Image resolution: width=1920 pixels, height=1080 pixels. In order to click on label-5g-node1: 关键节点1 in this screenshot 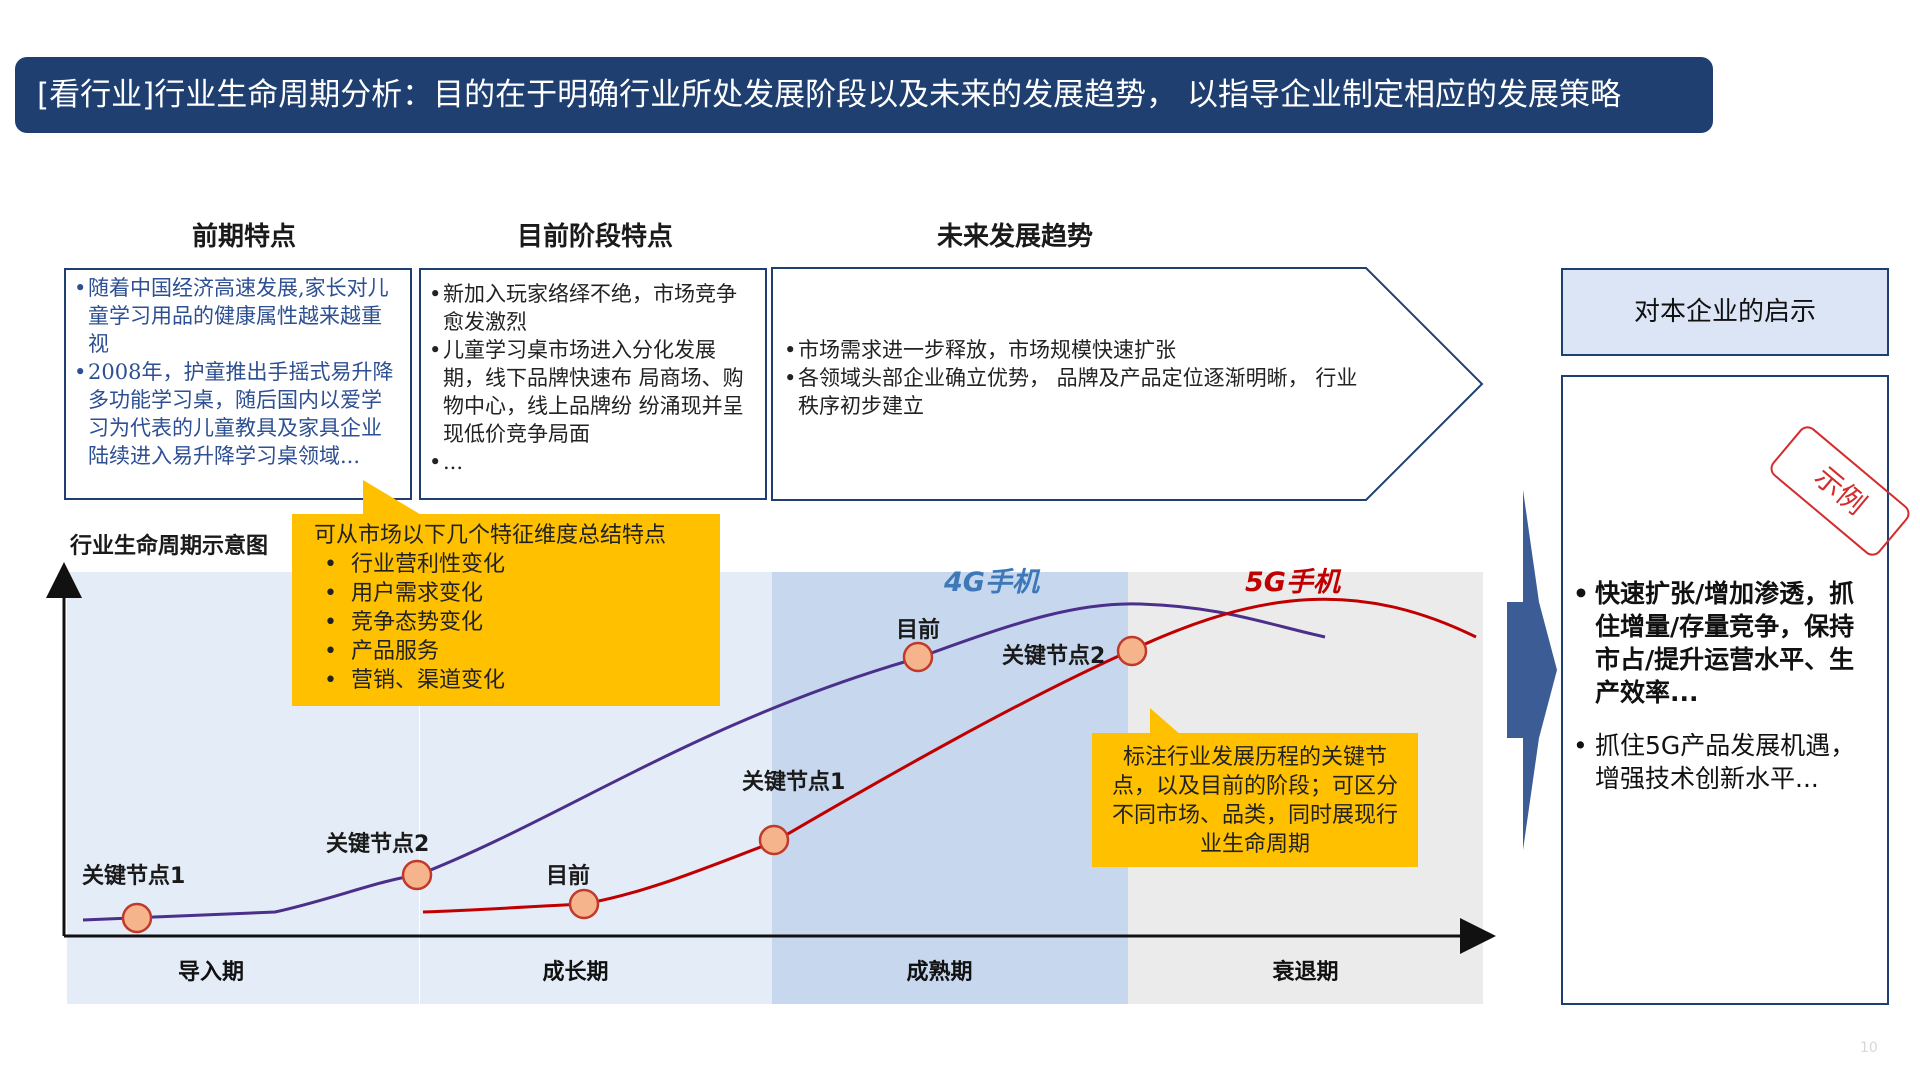, I will do `click(794, 782)`.